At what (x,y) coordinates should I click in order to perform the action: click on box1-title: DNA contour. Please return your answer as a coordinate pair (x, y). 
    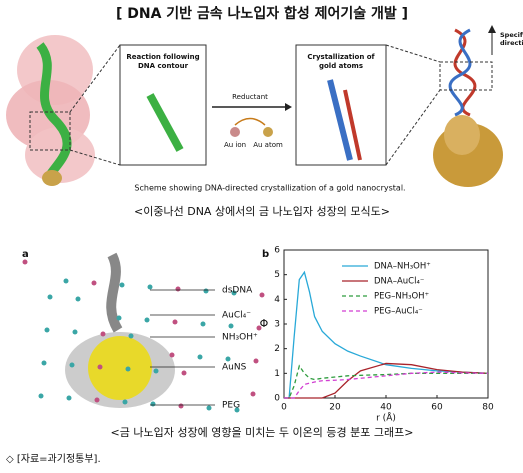
    Looking at the image, I should click on (163, 66).